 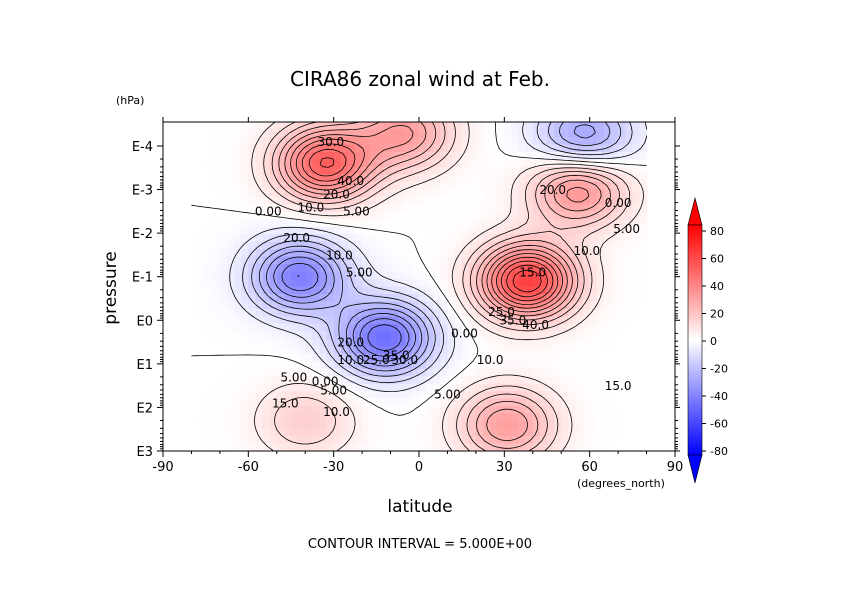 I want to click on contour-label: 15.0, so click(x=532, y=273).